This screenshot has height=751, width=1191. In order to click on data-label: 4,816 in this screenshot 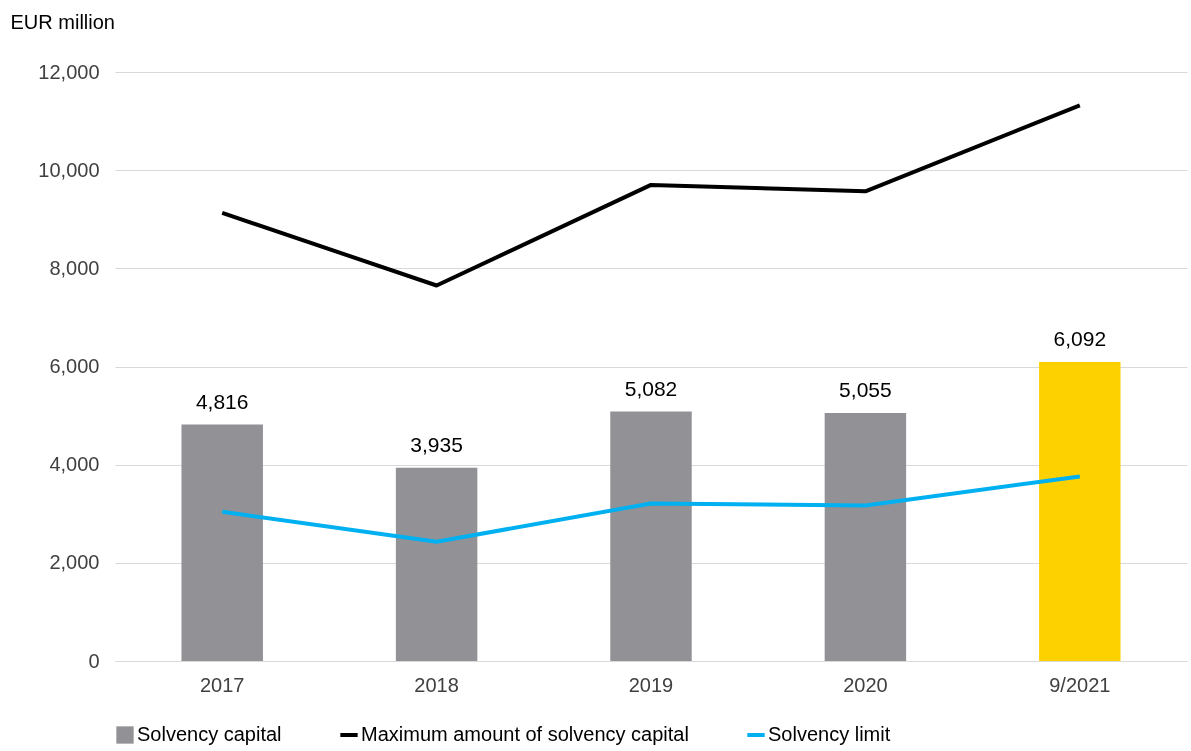, I will do `click(222, 401)`.